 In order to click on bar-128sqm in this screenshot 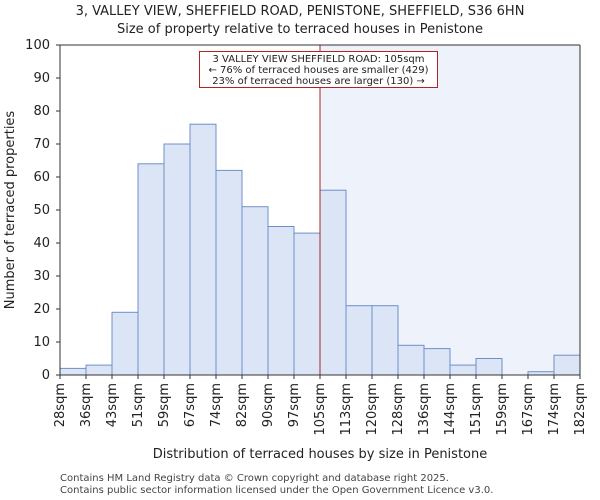, I will do `click(411, 360)`.